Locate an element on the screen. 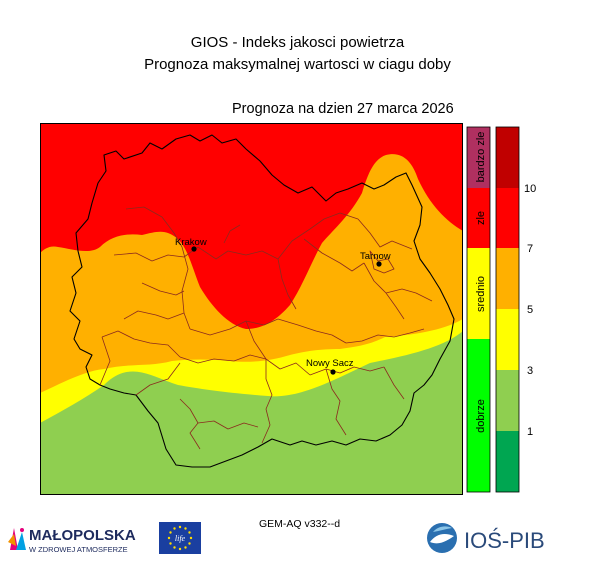 This screenshot has height=566, width=595. scale-value: 7 is located at coordinates (530, 249).